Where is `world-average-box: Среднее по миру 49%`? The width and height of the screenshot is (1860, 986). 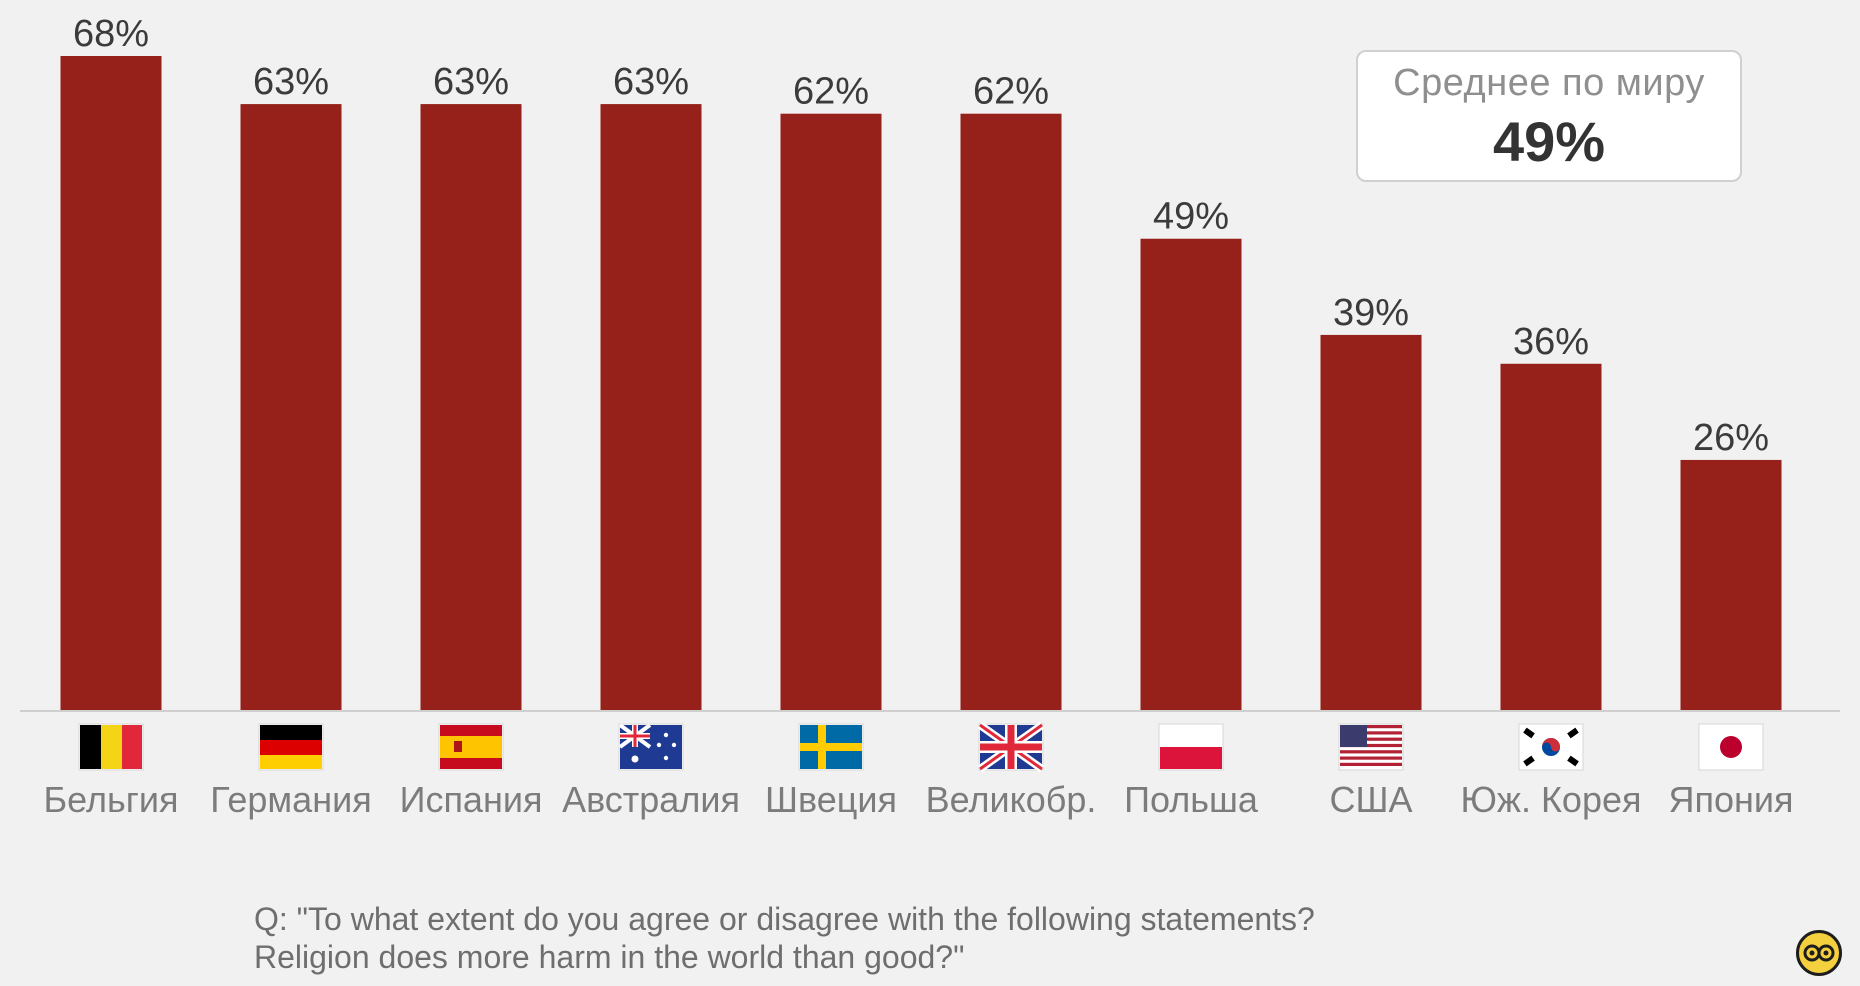 world-average-box: Среднее по миру 49% is located at coordinates (1549, 116).